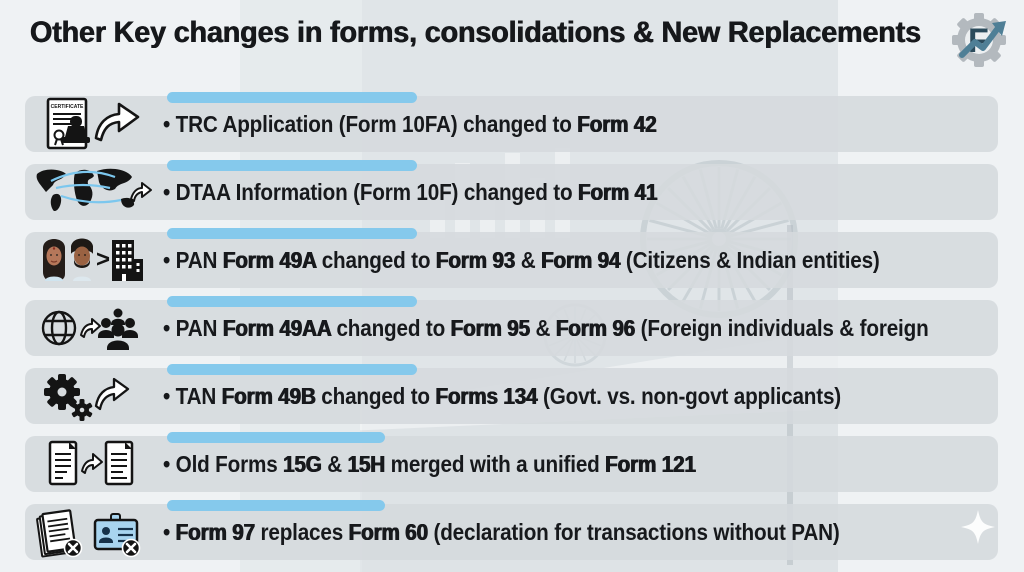 The width and height of the screenshot is (1024, 572). What do you see at coordinates (276, 327) in the screenshot?
I see `text-segment: Form 49AA` at bounding box center [276, 327].